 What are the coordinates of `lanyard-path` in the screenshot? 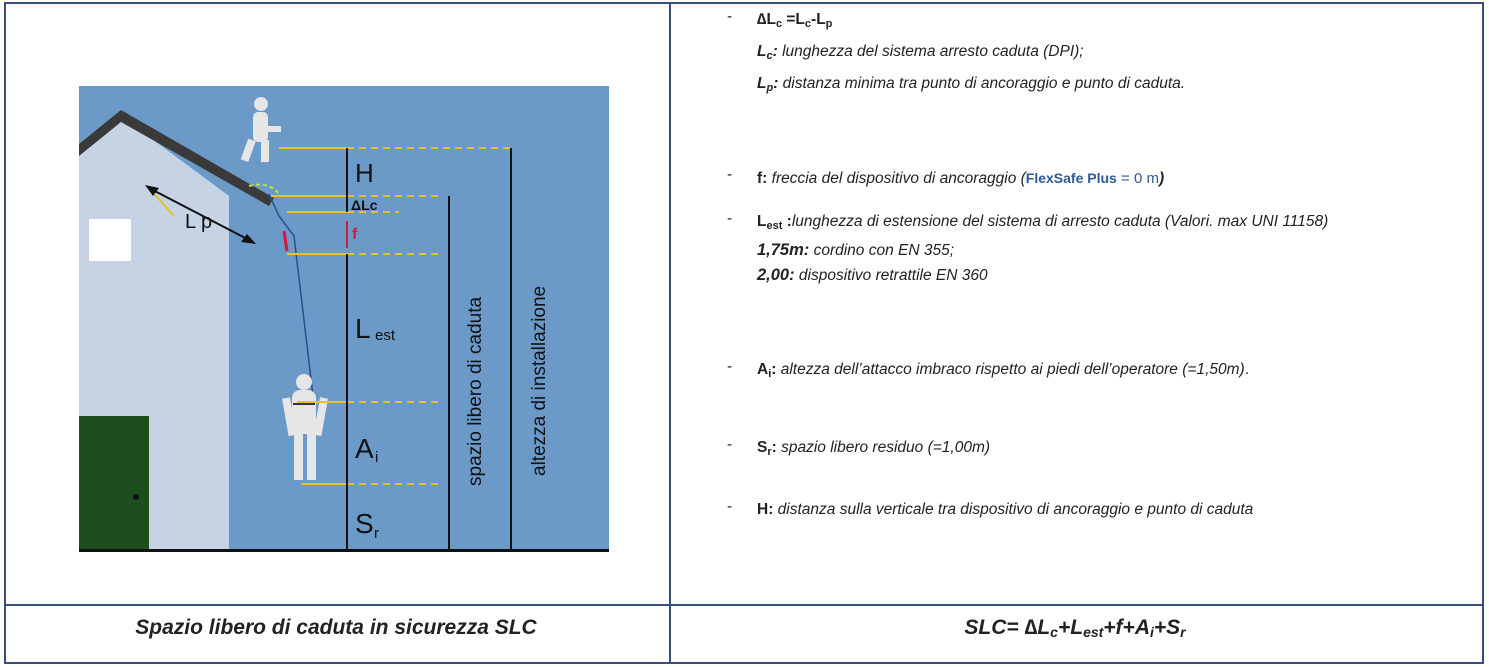 It's located at (264, 189).